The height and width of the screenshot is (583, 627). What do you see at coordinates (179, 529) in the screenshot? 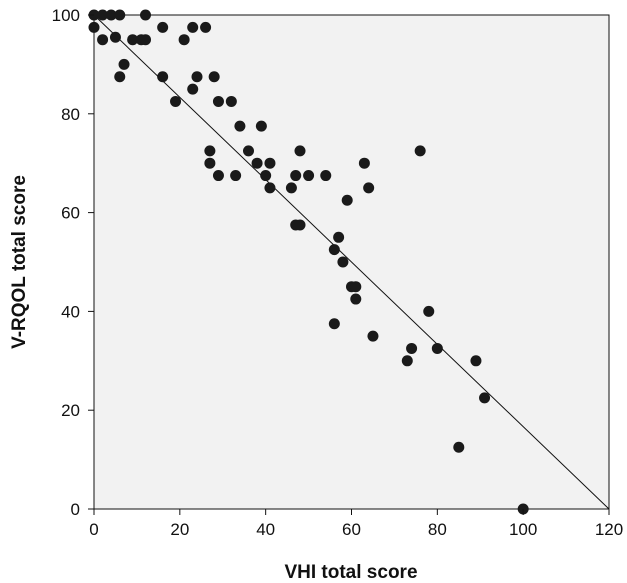
I see `x-tick-label: 20` at bounding box center [179, 529].